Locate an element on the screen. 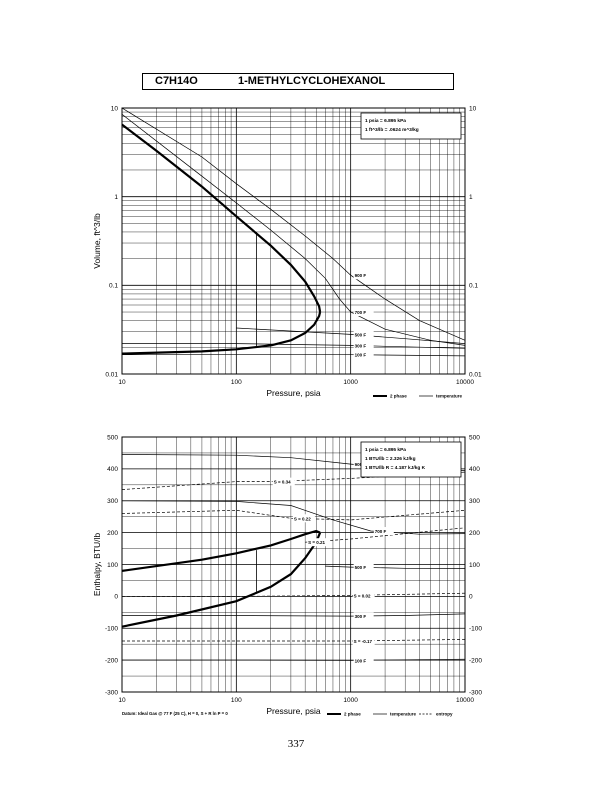 The height and width of the screenshot is (800, 592). y-tick-label-right: -200 is located at coordinates (475, 660).